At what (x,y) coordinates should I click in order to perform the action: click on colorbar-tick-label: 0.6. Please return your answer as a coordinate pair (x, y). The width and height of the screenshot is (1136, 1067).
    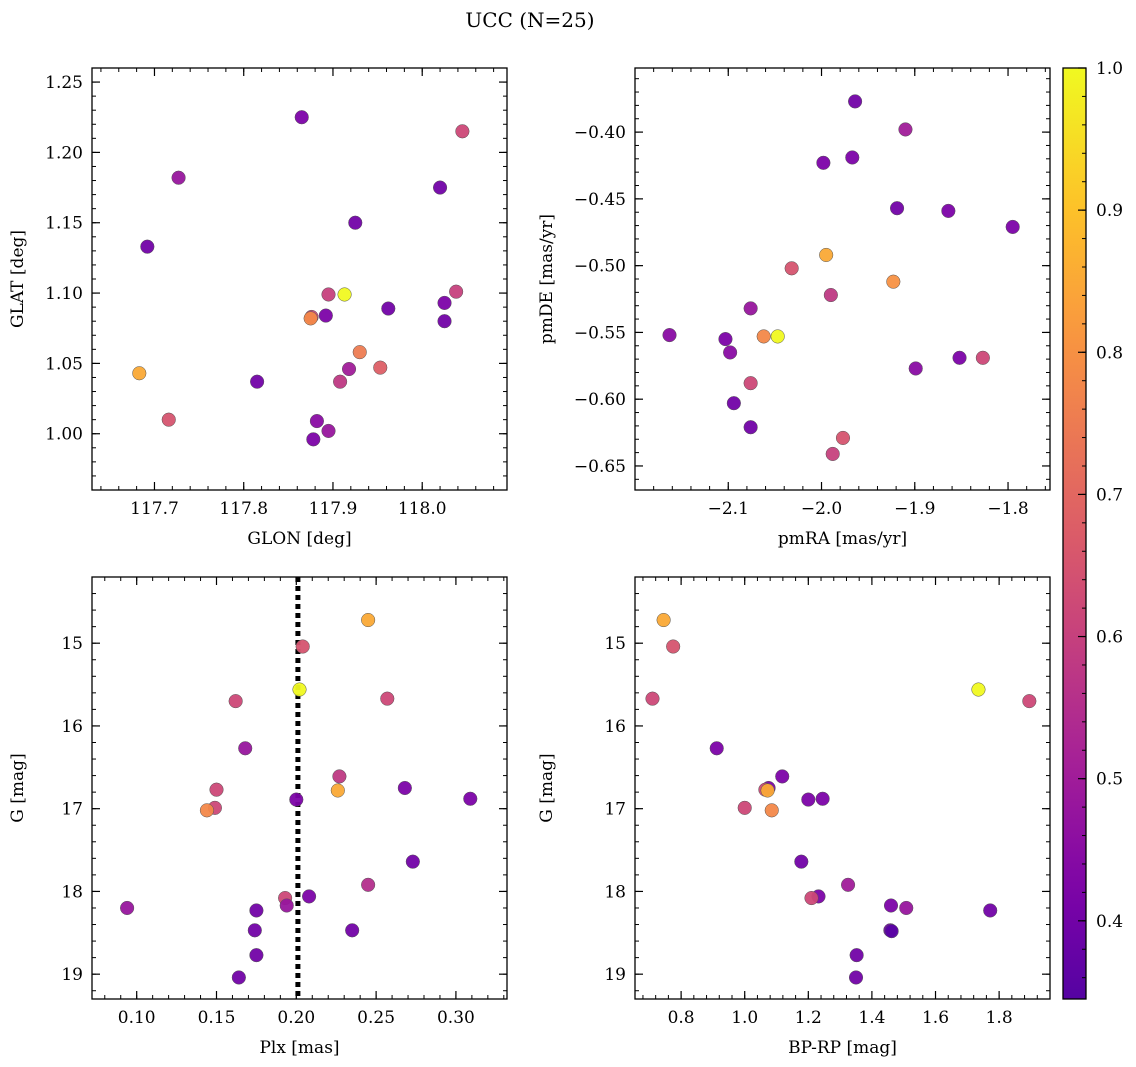
    Looking at the image, I should click on (1109, 638).